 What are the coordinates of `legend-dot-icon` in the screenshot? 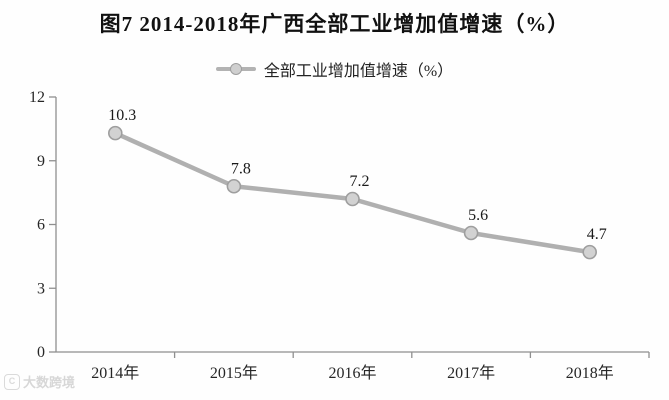 It's located at (235, 69).